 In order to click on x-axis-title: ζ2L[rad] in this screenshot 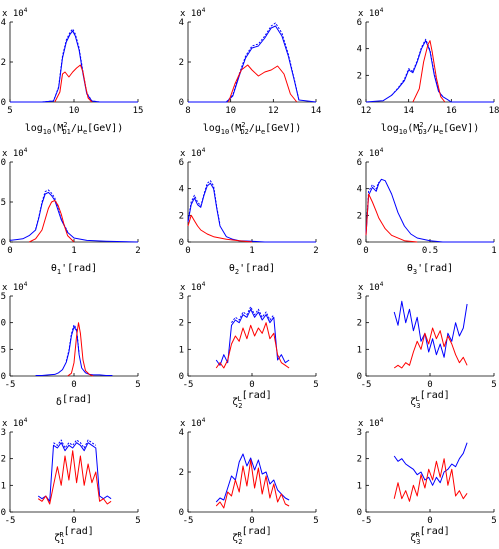, I will do `click(252, 400)`.